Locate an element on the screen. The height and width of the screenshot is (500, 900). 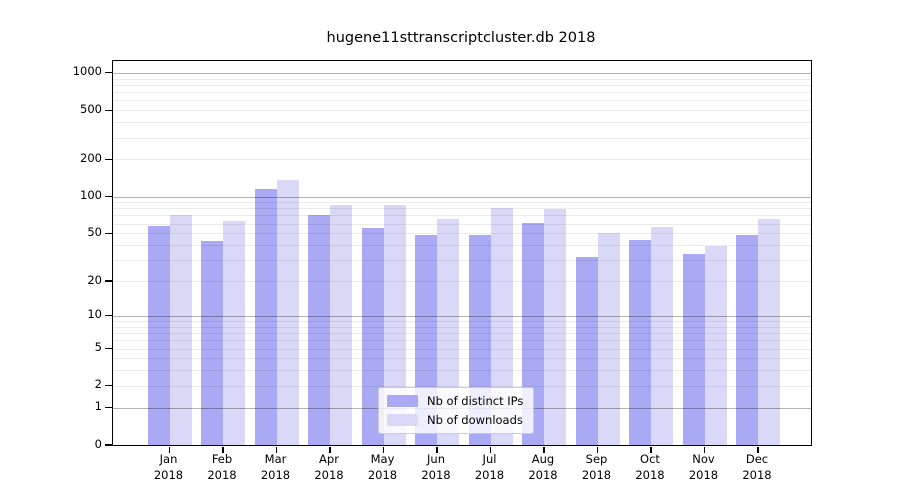
bar-ips-sep is located at coordinates (586, 350).